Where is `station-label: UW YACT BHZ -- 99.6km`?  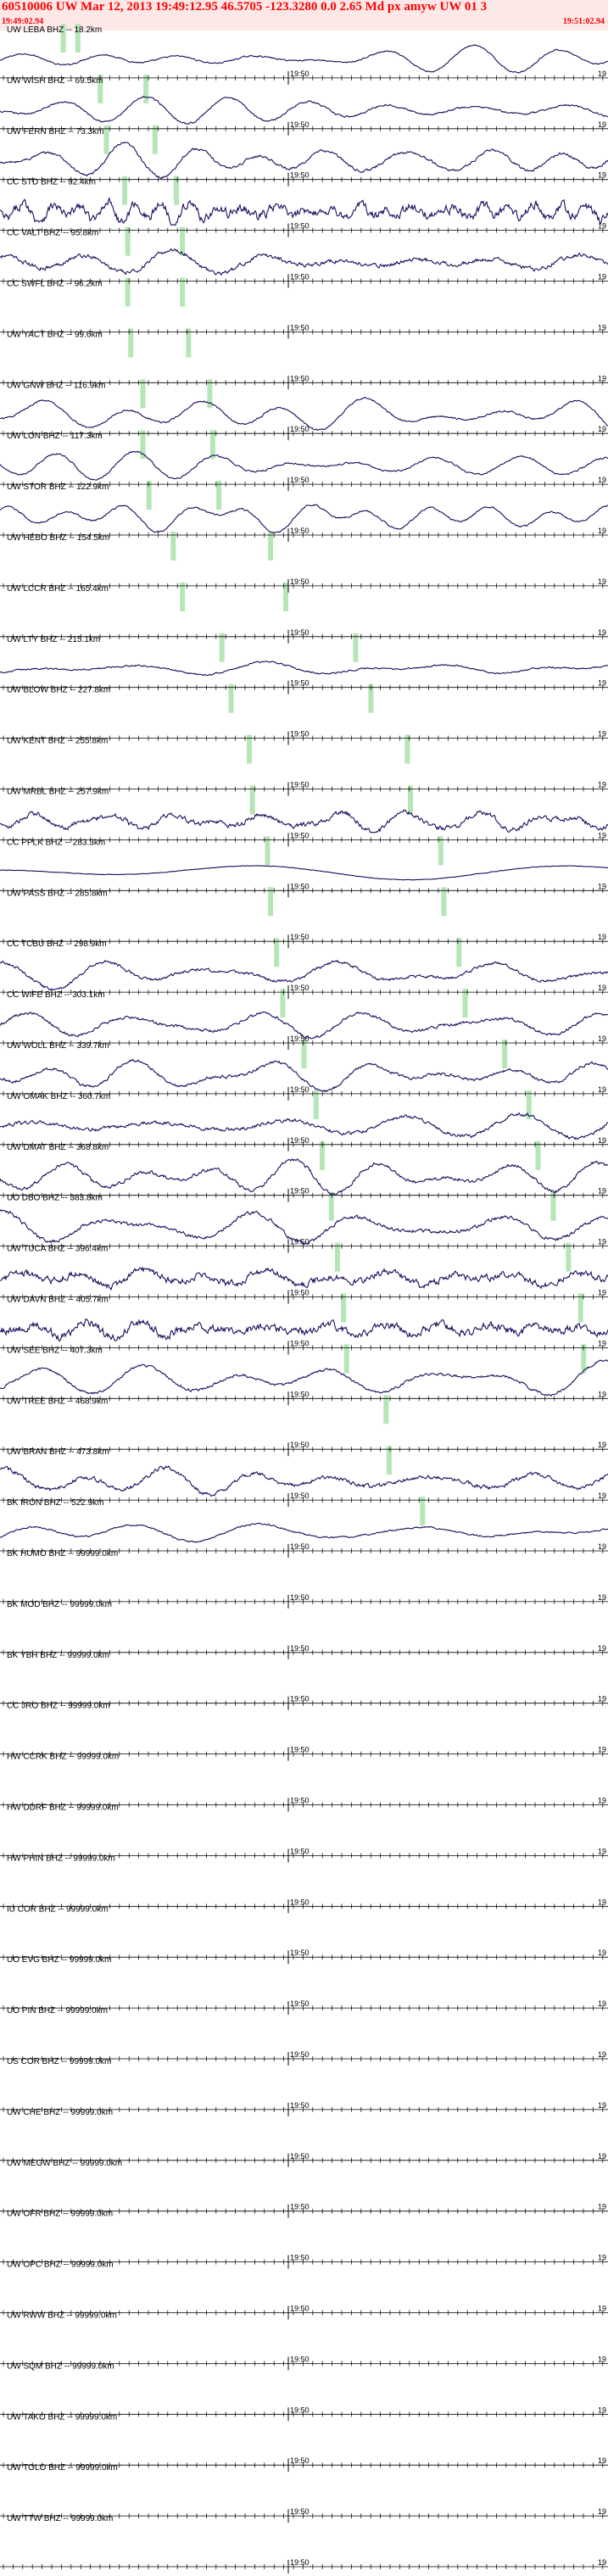 station-label: UW YACT BHZ -- 99.6km is located at coordinates (55, 334).